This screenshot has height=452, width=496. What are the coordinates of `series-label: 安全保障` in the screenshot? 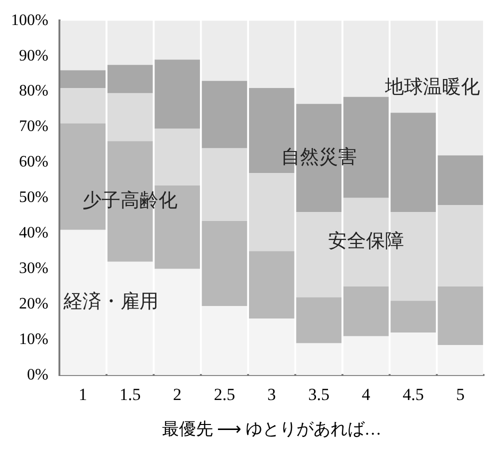 It's located at (366, 241).